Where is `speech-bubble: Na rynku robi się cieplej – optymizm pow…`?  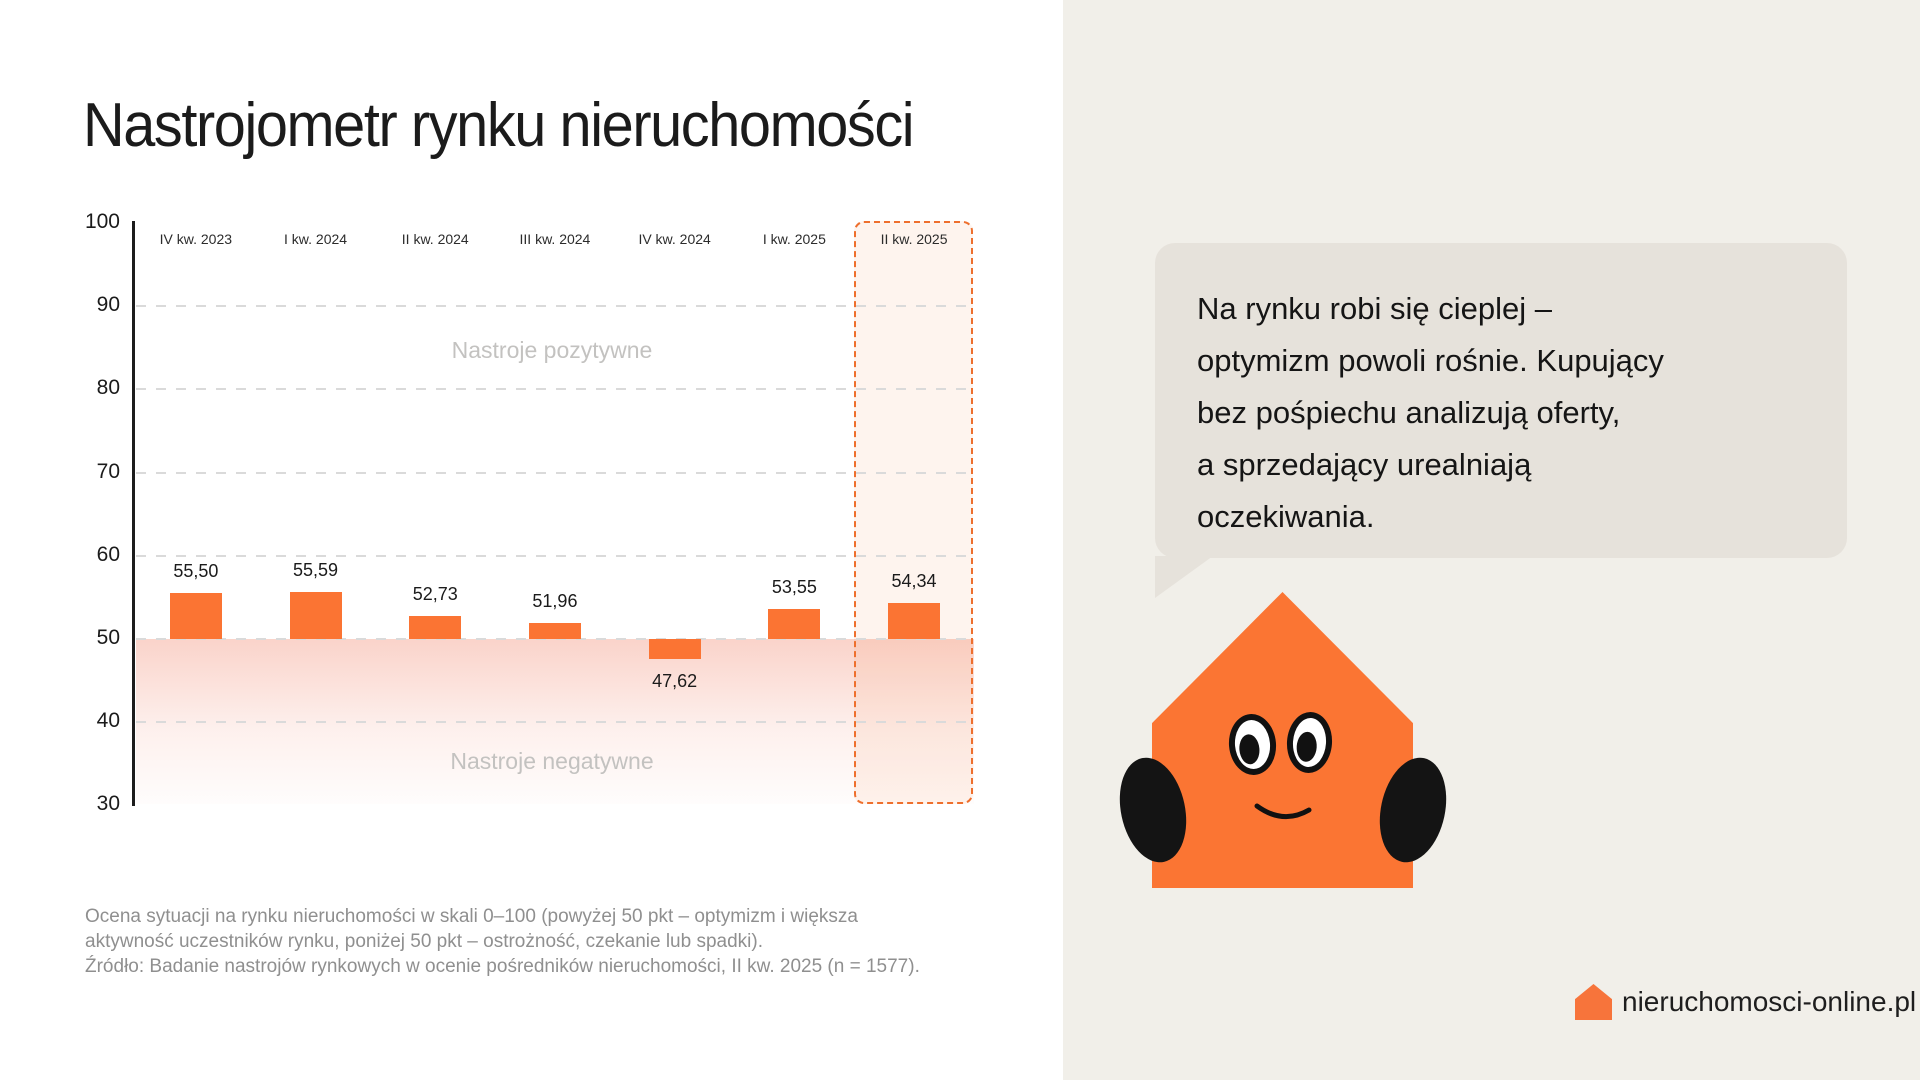
speech-bubble: Na rynku robi się cieplej – optymizm pow… is located at coordinates (1501, 400).